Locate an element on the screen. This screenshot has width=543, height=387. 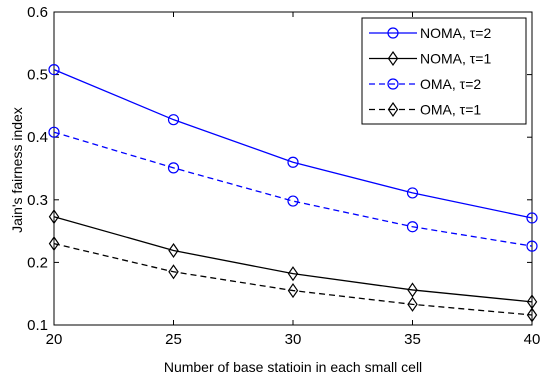
legend-entry: NOMA, τ=2 is located at coordinates (430, 33).